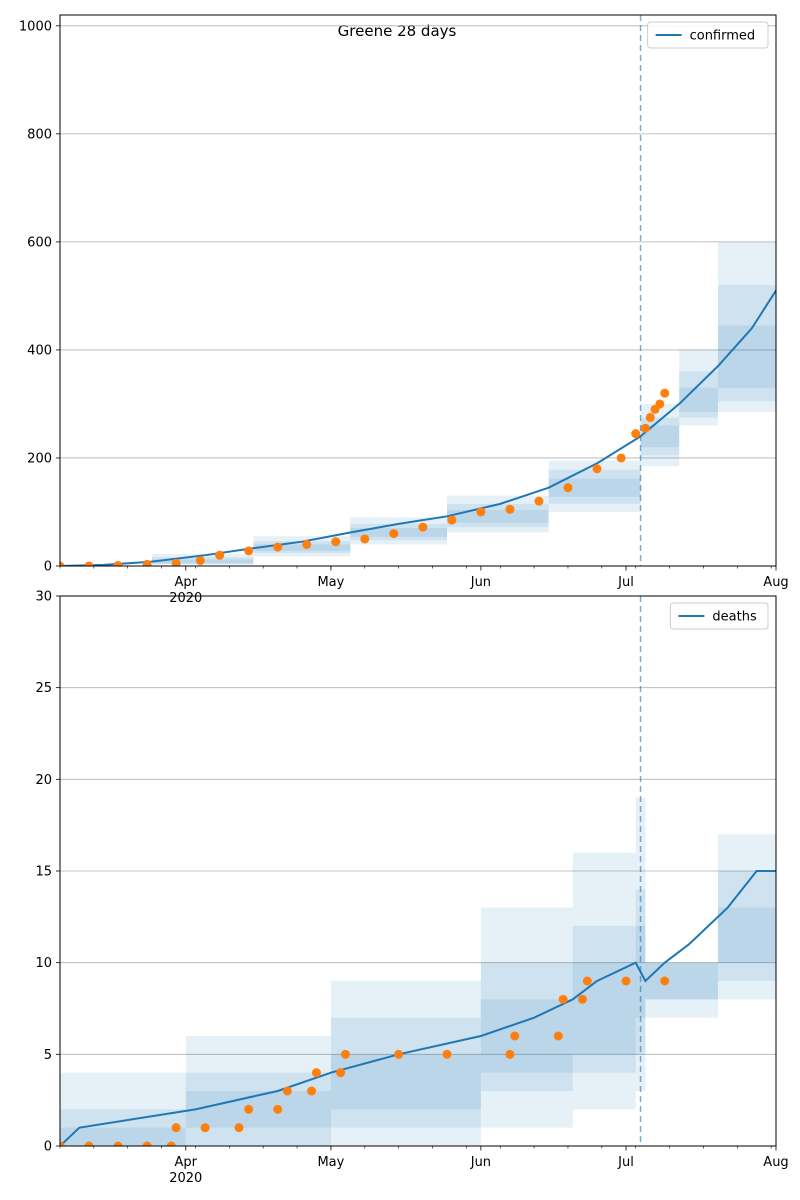  What do you see at coordinates (39, 134) in the screenshot?
I see `y-tick-label: 800` at bounding box center [39, 134].